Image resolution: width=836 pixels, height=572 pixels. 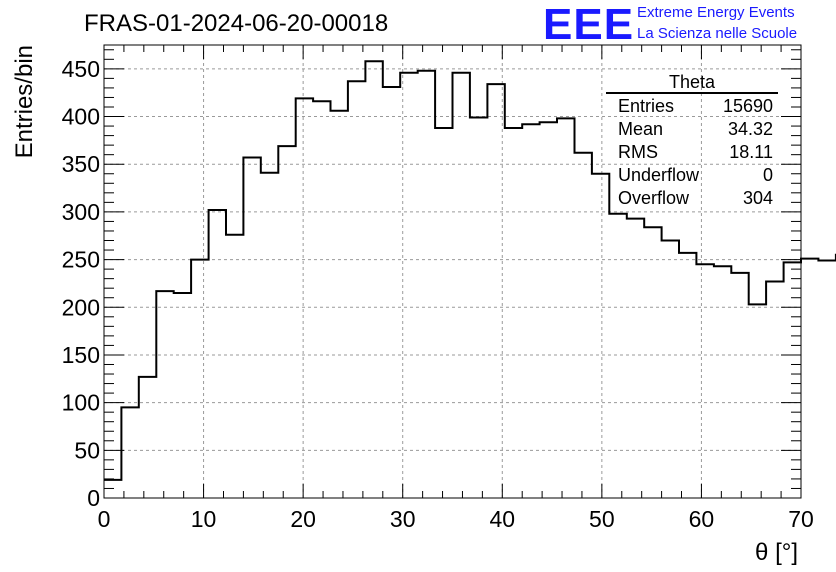 I want to click on logo-line-2: La Scienza nelle Scuole, so click(x=717, y=33).